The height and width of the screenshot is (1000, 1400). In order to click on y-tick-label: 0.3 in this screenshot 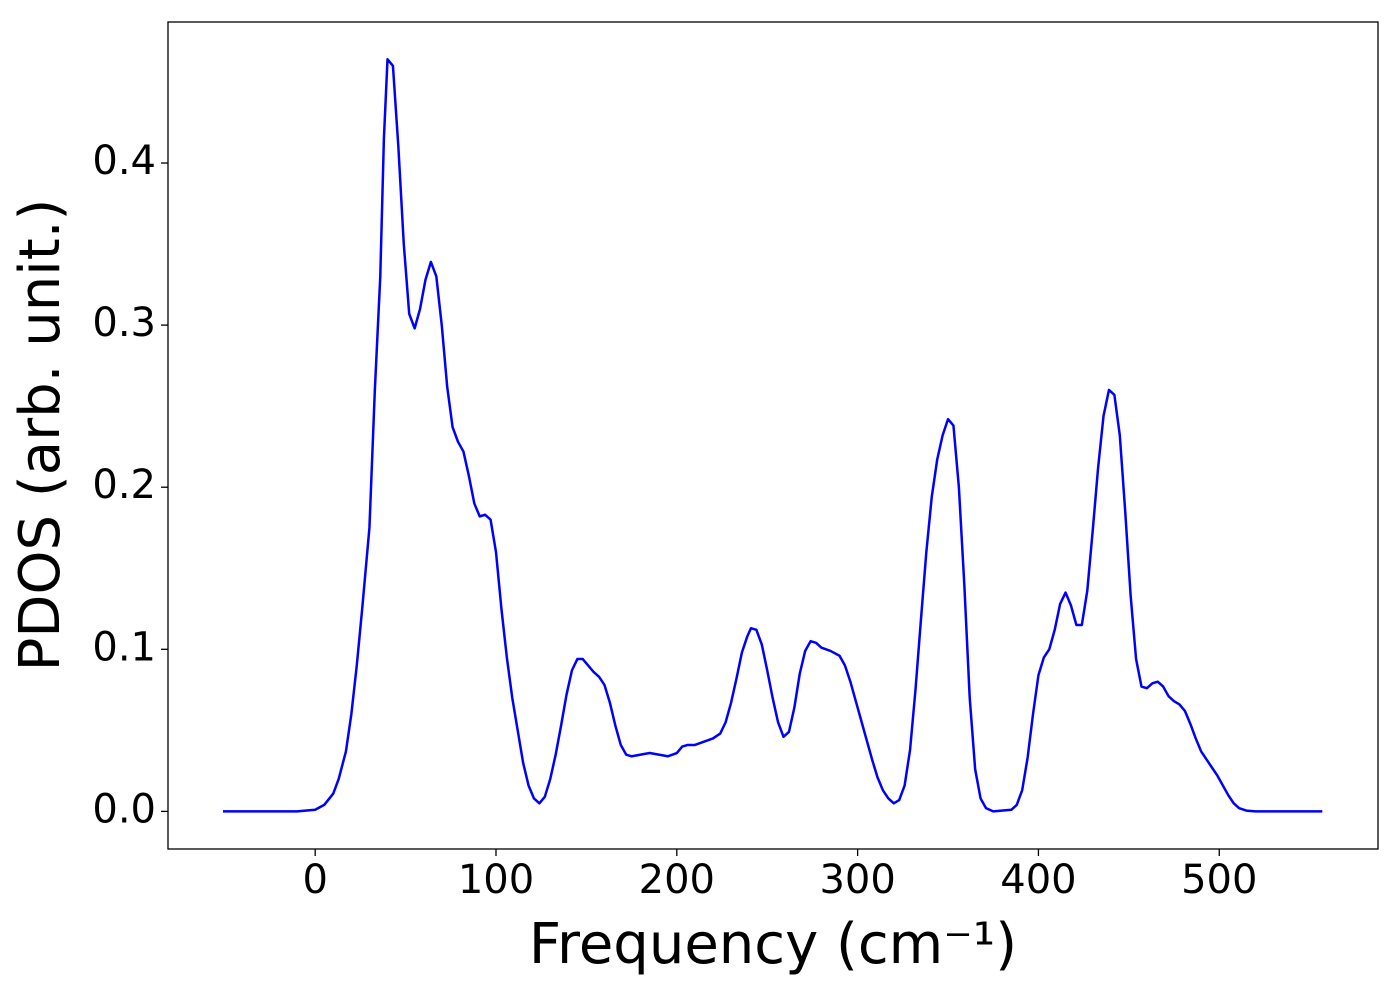, I will do `click(124, 323)`.